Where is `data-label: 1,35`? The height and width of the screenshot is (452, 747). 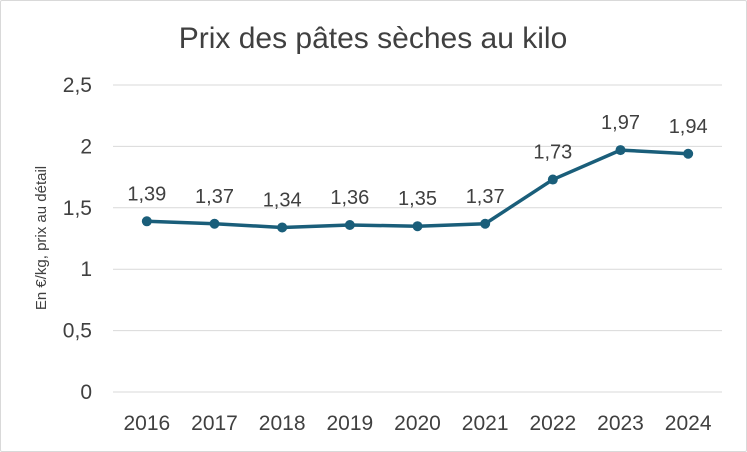 data-label: 1,35 is located at coordinates (417, 199).